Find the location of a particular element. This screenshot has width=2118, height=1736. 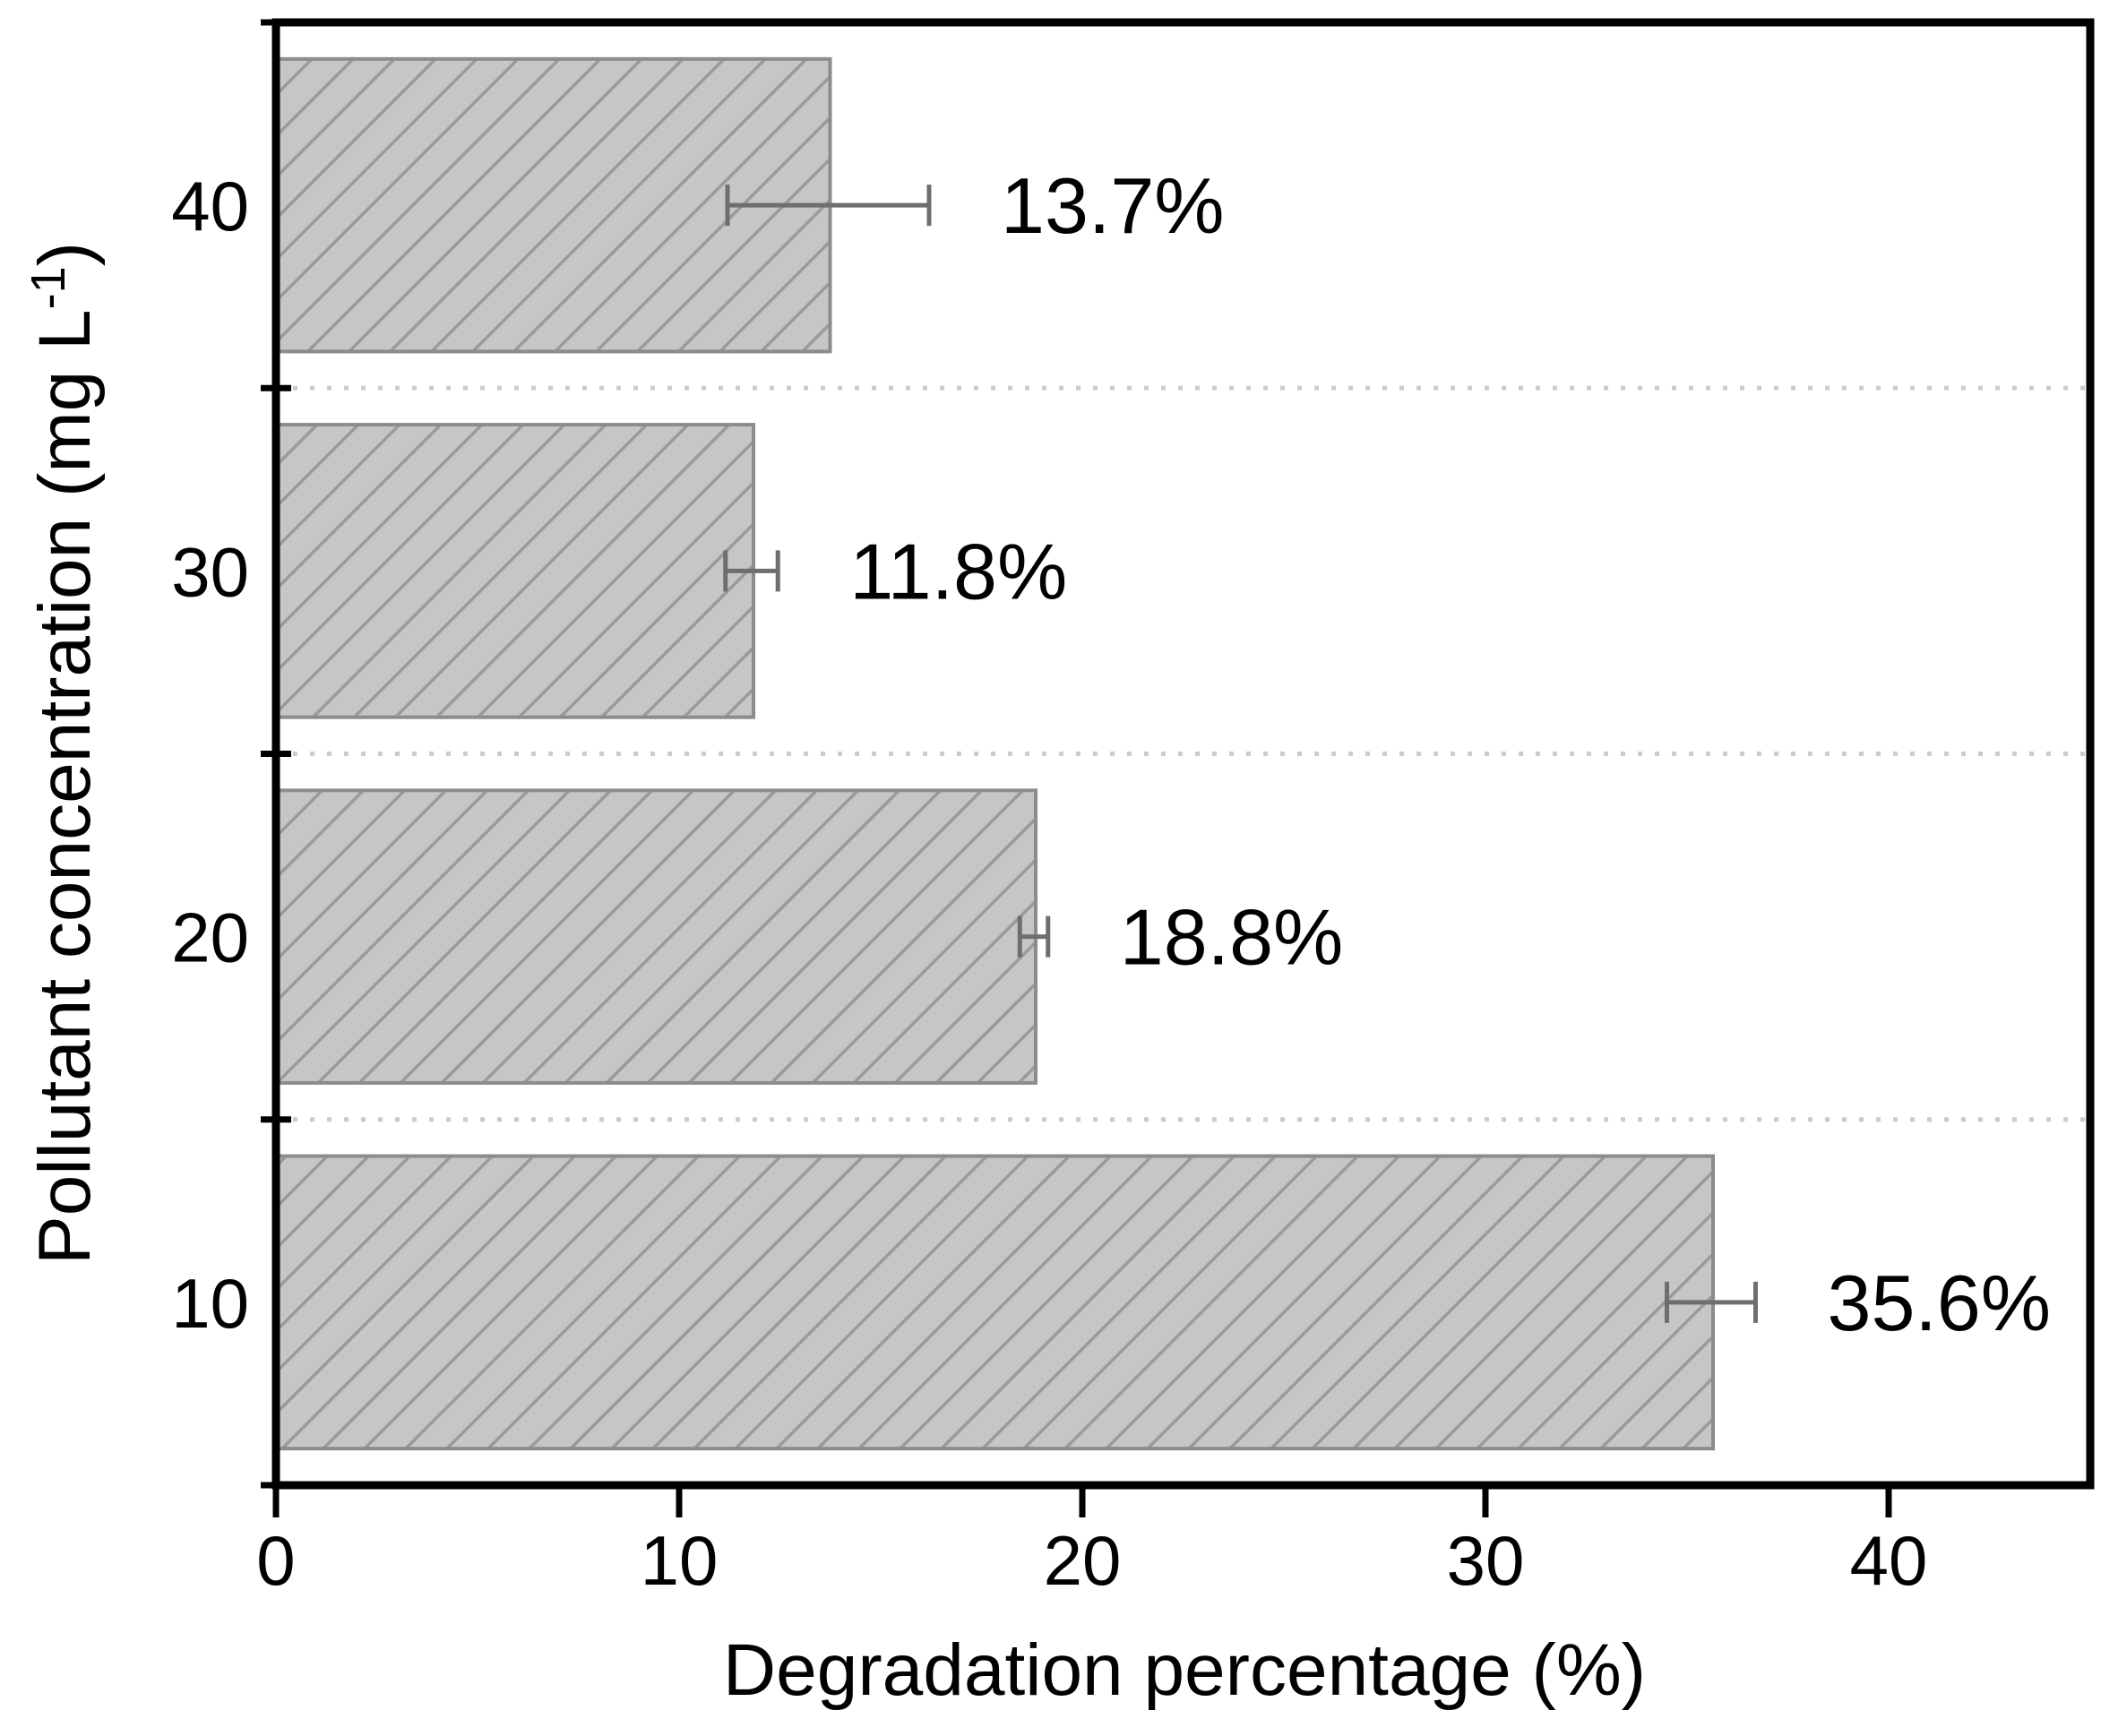

y-axis-ticks is located at coordinates (276, 754).